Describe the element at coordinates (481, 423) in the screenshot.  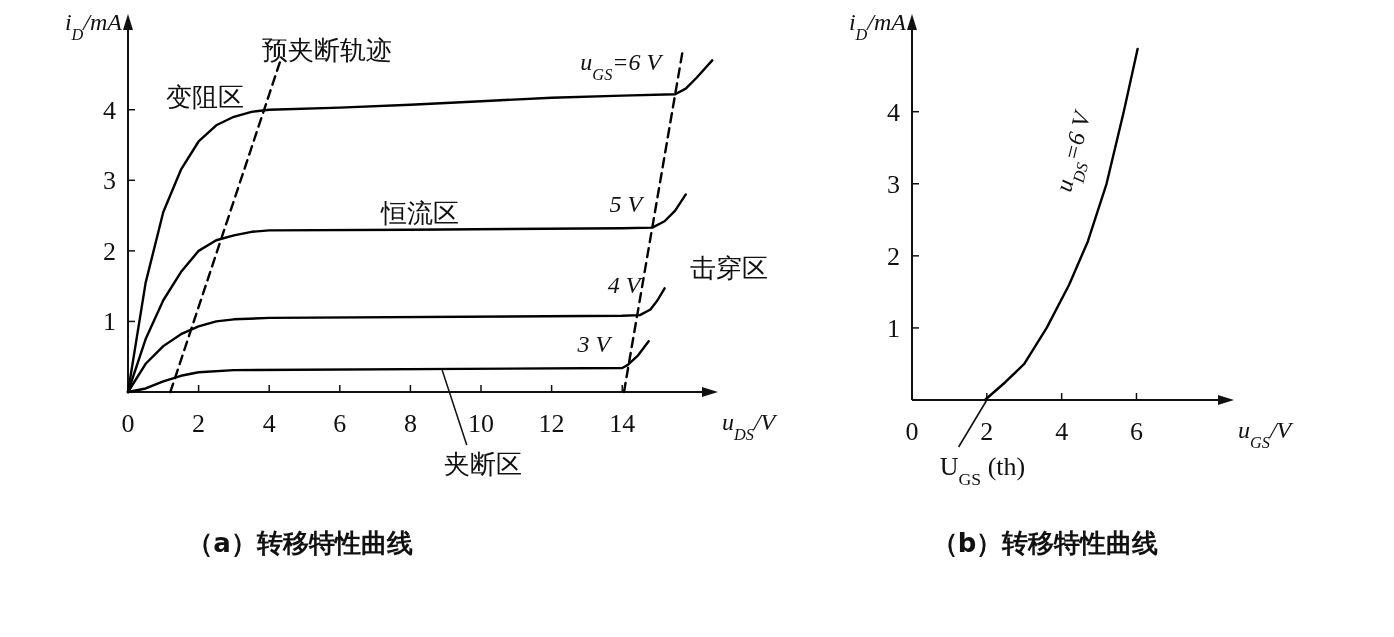
I see `x-tick-label: 10` at that location.